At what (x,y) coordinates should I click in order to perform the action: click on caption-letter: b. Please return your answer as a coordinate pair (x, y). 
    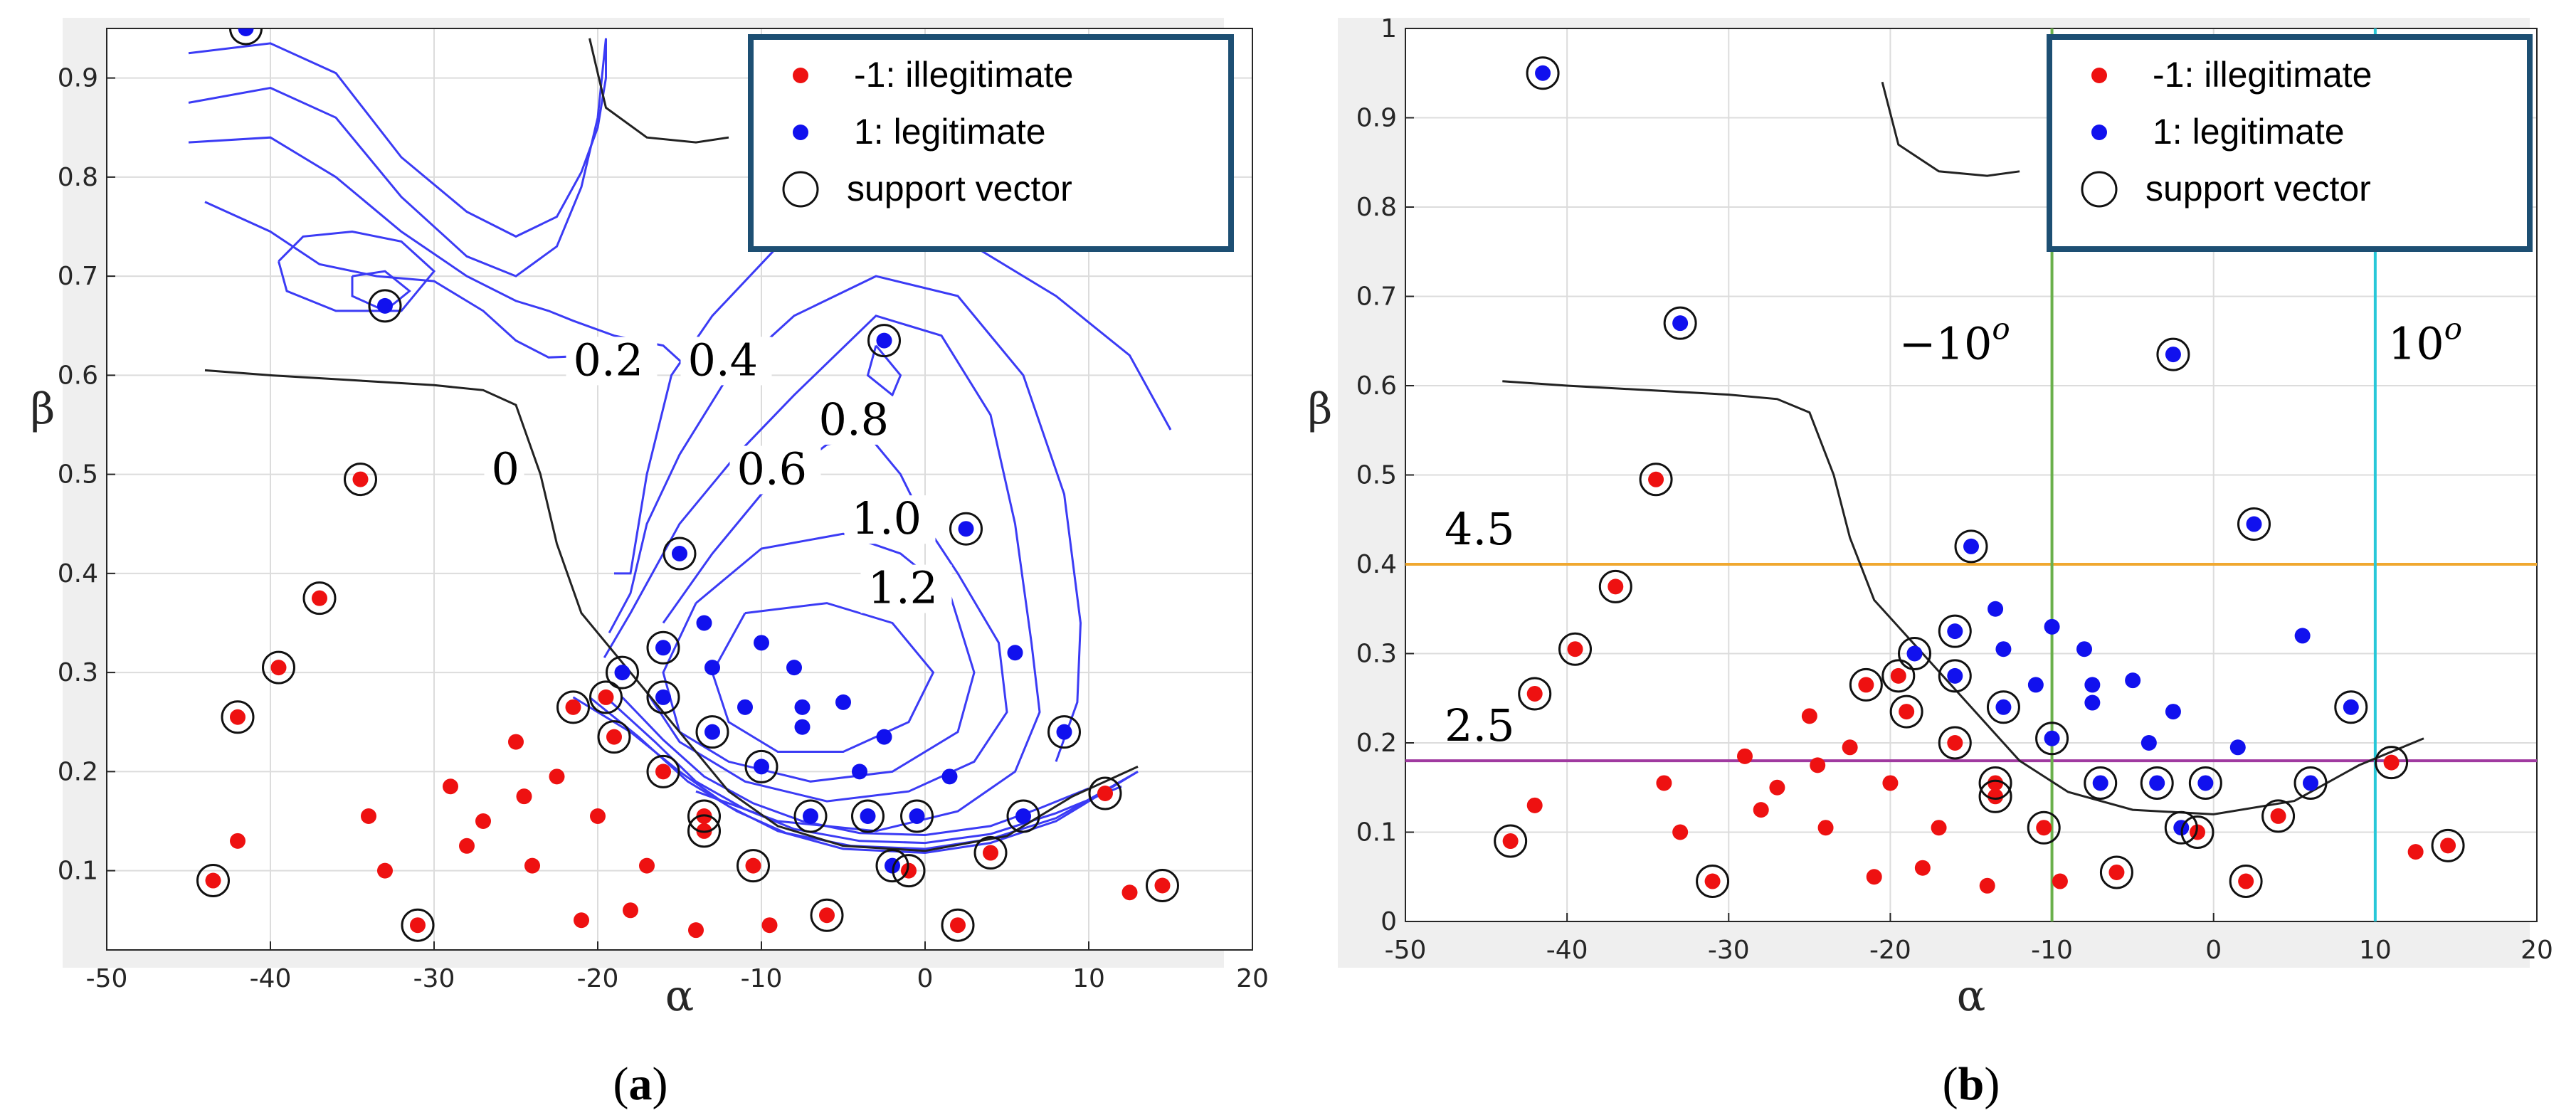
    Looking at the image, I should click on (1971, 1084).